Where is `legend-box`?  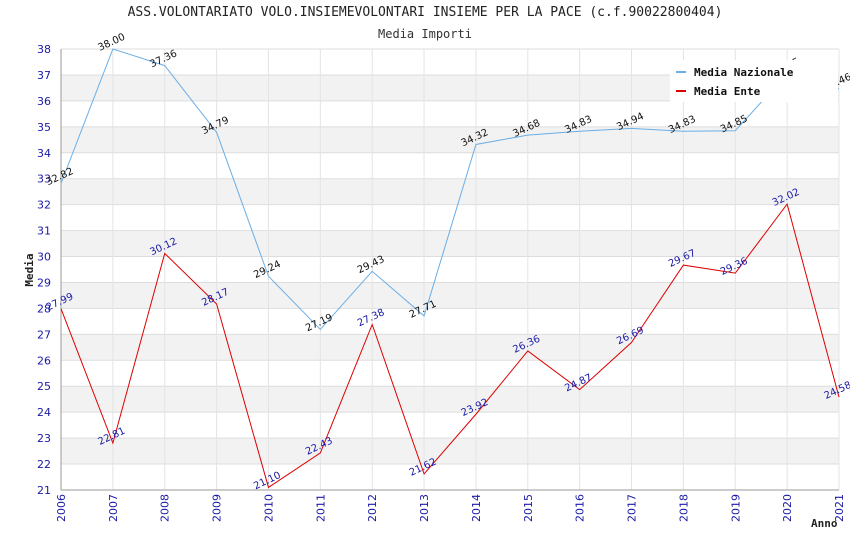
legend-box is located at coordinates (754, 81).